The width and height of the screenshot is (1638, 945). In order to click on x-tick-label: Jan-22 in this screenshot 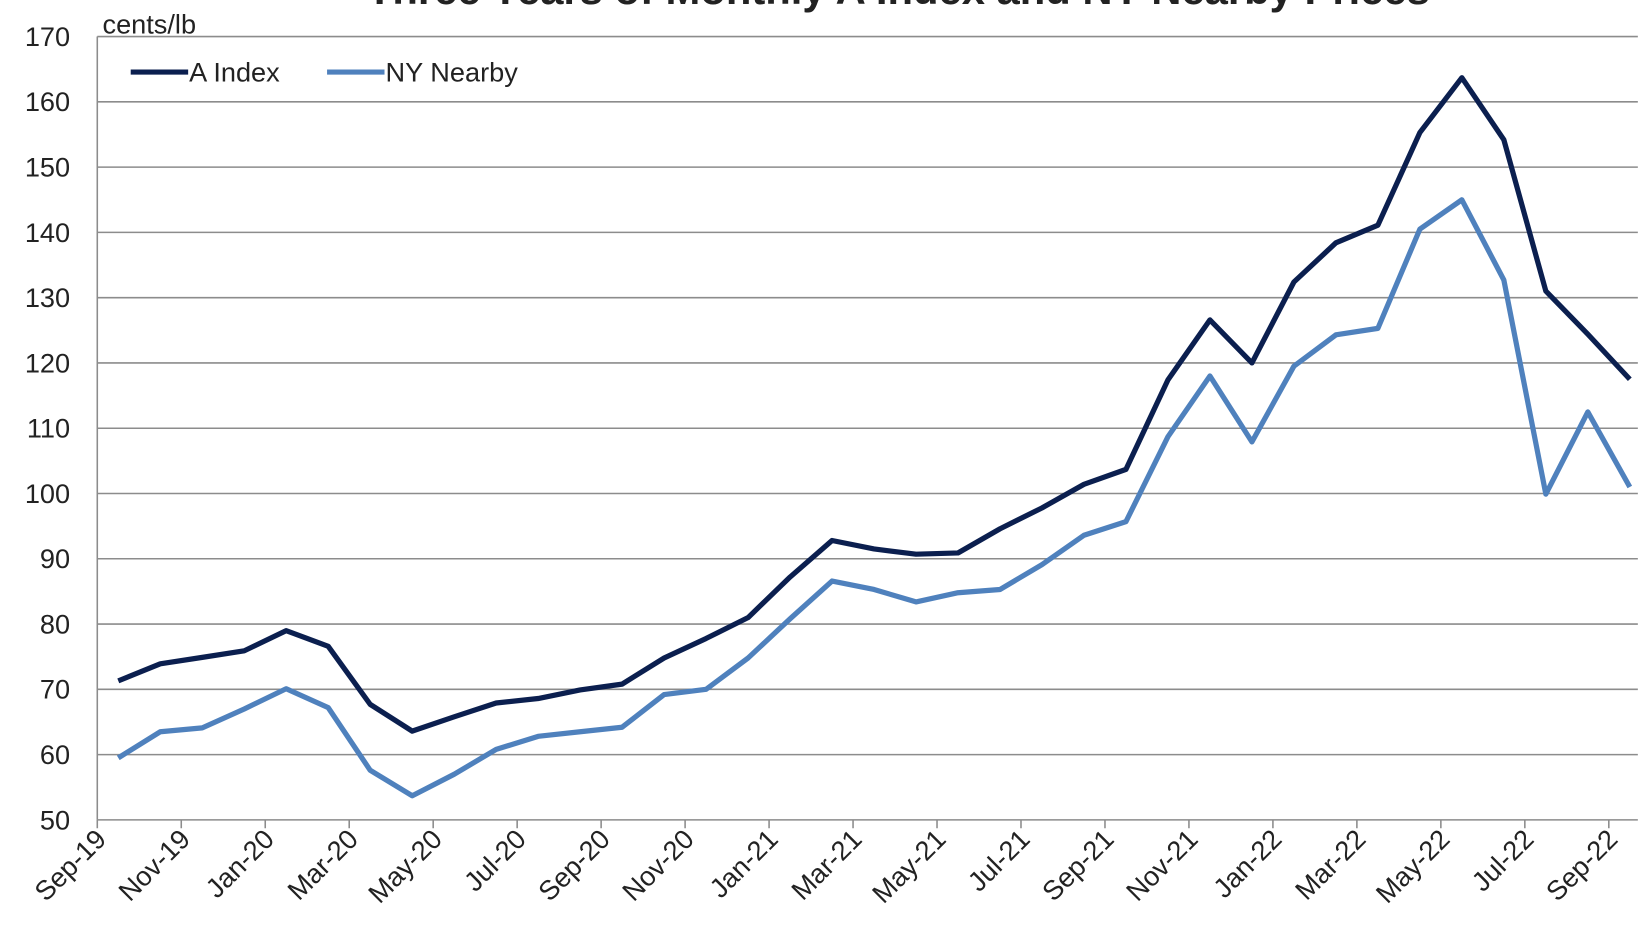, I will do `click(1247, 863)`.